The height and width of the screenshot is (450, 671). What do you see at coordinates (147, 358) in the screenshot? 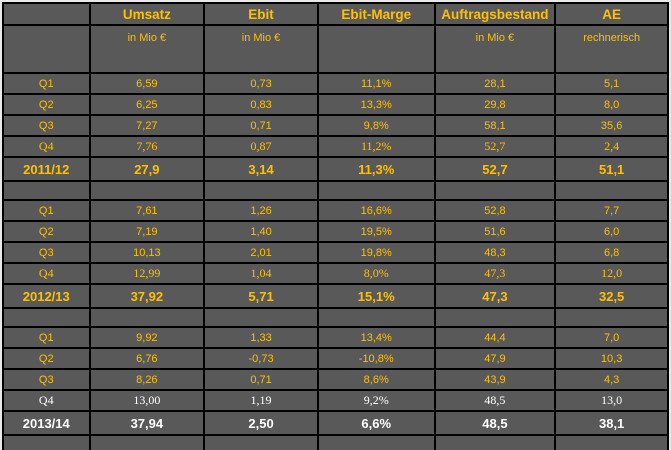
I see `value-cell: 6,76` at bounding box center [147, 358].